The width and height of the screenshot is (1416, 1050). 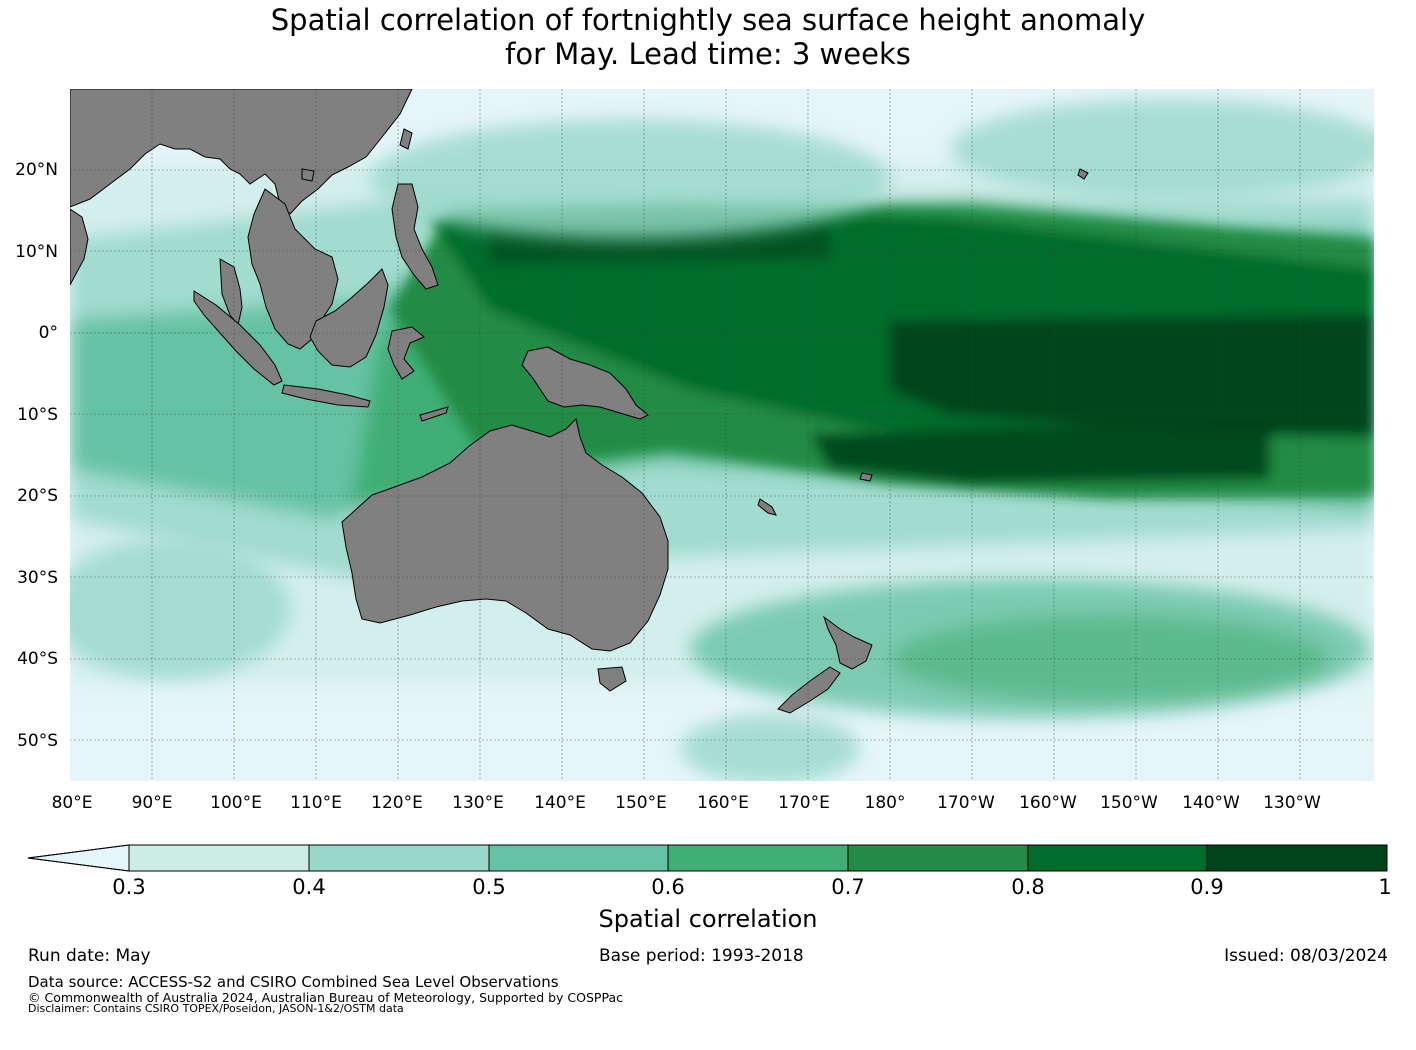 What do you see at coordinates (848, 887) in the screenshot?
I see `colorbar-tick: 0.7` at bounding box center [848, 887].